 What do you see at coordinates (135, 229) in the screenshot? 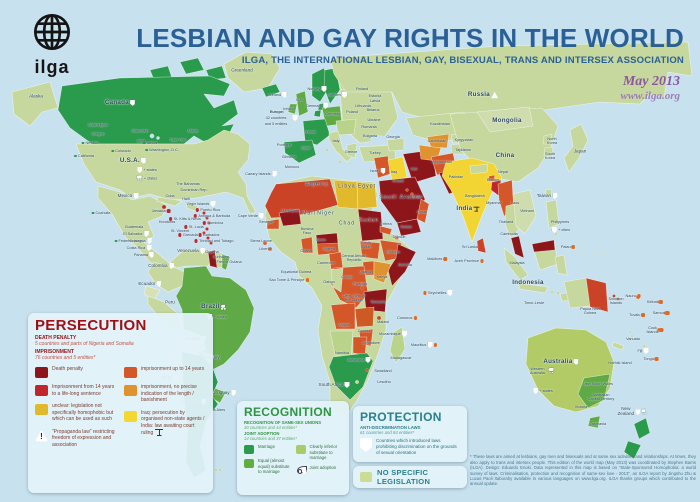
I see `region-mexico-central-america` at bounding box center [135, 229].